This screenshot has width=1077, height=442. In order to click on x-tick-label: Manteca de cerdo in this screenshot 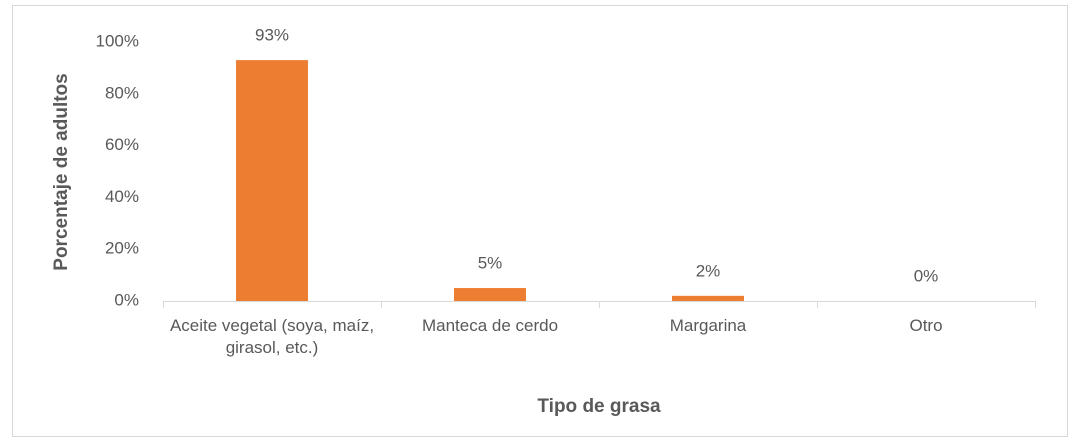, I will do `click(490, 325)`.